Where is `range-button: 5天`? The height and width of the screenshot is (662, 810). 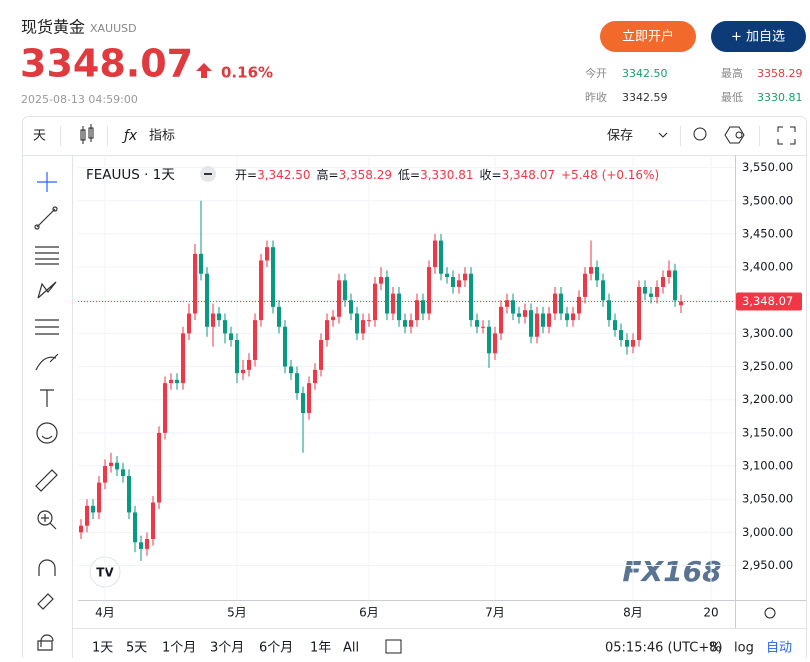
range-button: 5天 is located at coordinates (136, 648).